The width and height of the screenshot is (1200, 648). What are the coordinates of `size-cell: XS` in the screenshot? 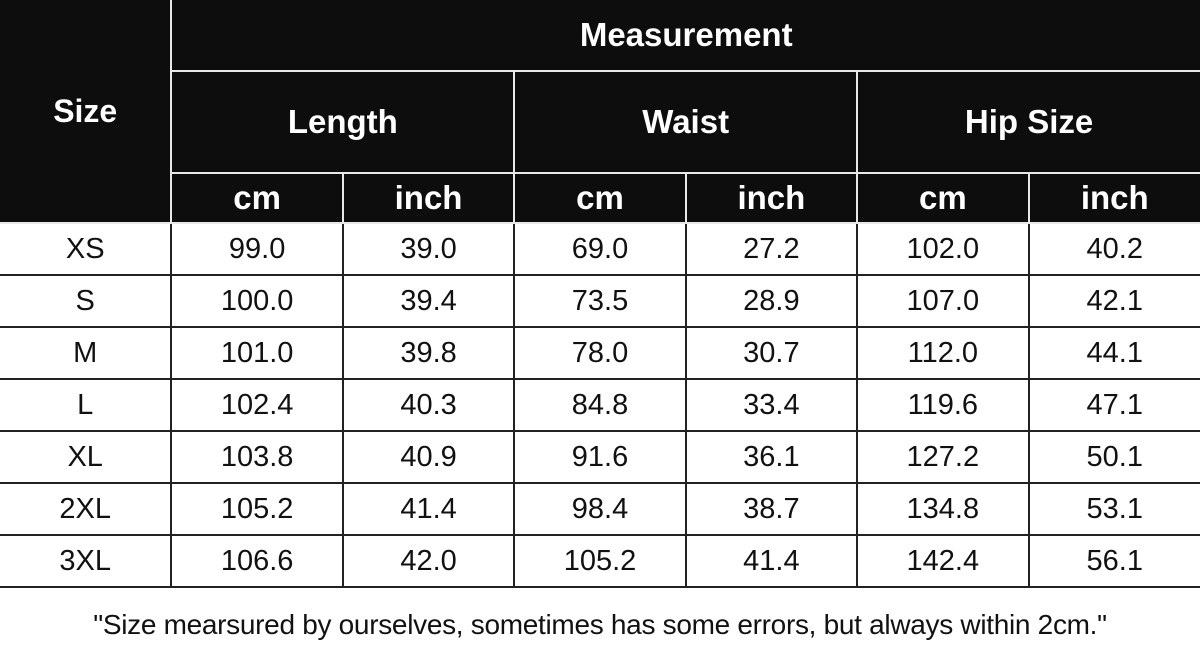 It's located at (86, 249).